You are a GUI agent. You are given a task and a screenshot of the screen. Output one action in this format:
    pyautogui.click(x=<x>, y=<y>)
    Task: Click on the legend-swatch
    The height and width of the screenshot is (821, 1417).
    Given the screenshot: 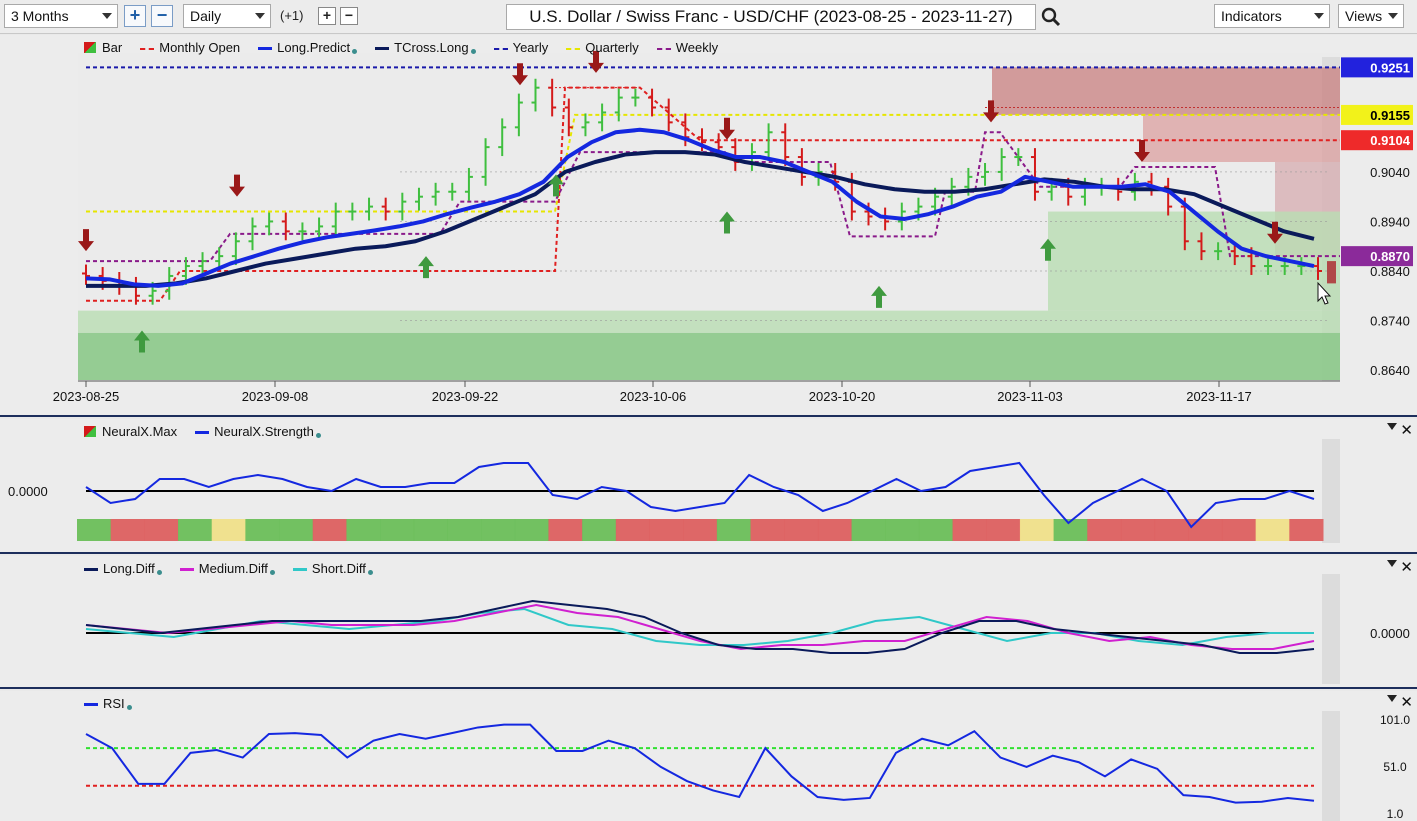 What is the action you would take?
    pyautogui.click(x=573, y=48)
    